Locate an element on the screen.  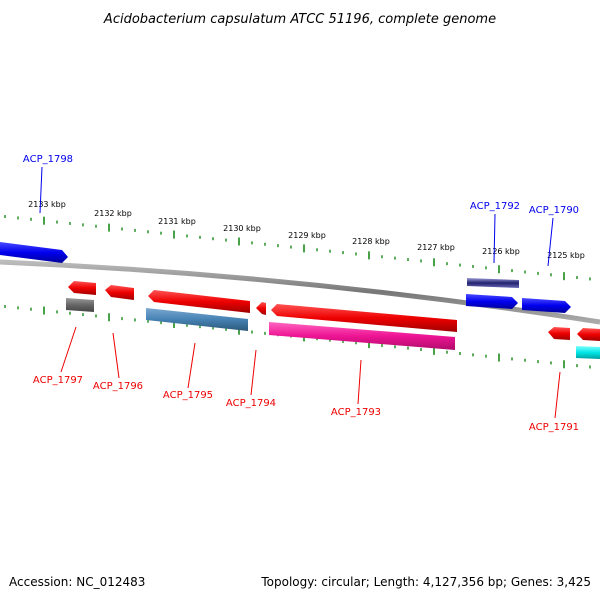
gene-arrow-acp-1792-slate is located at coordinates (493, 283).